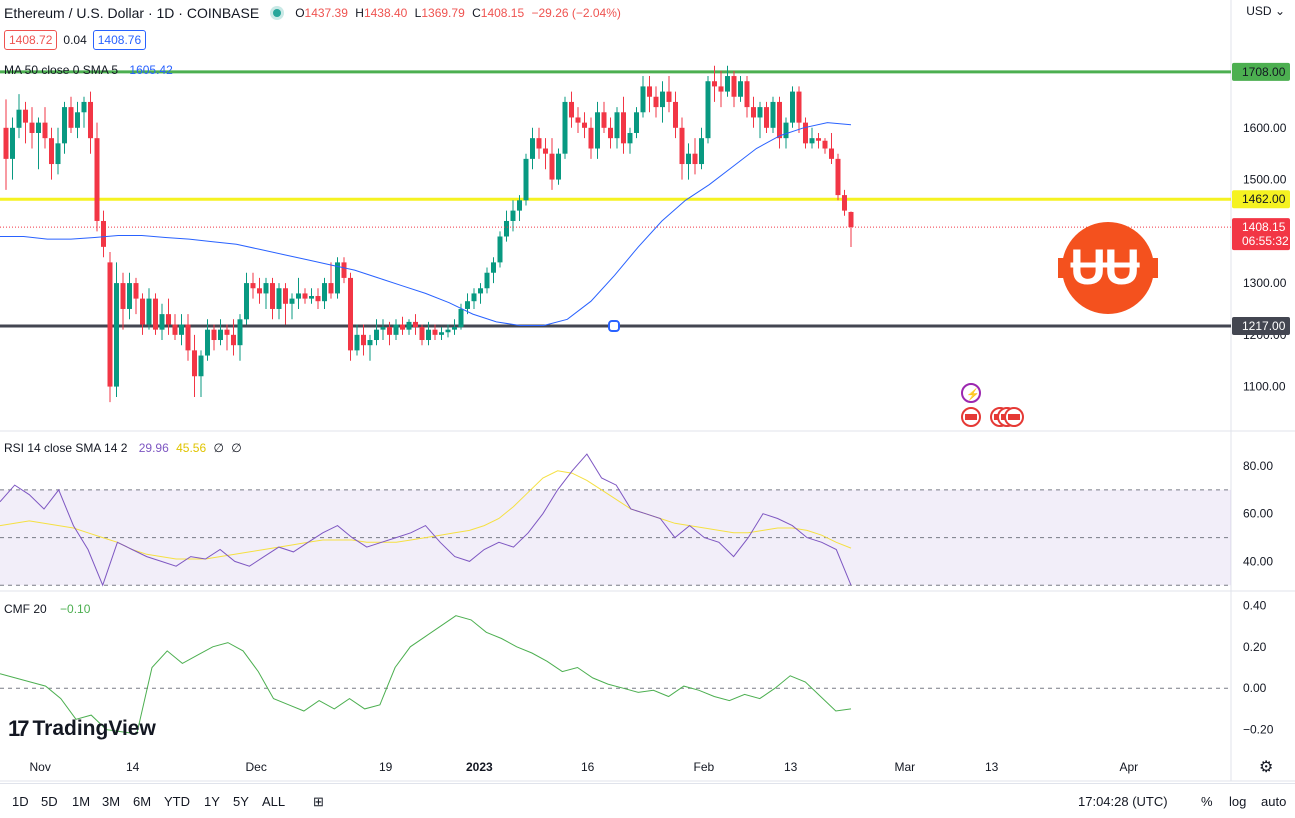 Image resolution: width=1295 pixels, height=818 pixels. I want to click on ma-label: MA 50 close 0 SMA 5, so click(61, 70).